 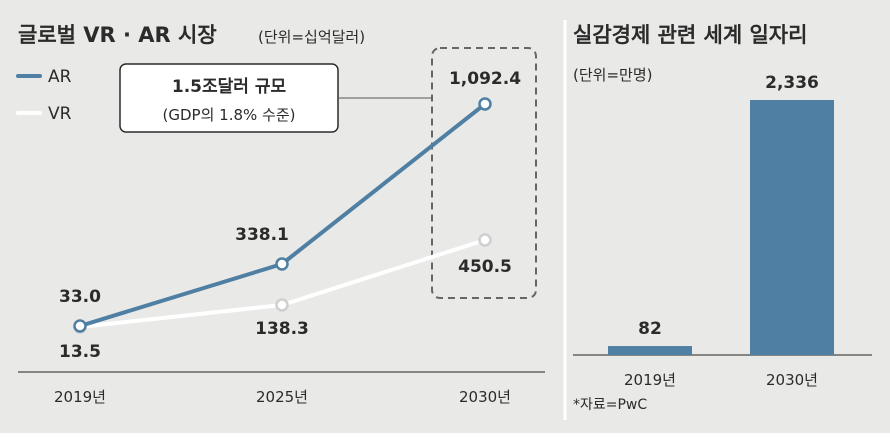 What do you see at coordinates (484, 173) in the screenshot?
I see `highlight-2030-box` at bounding box center [484, 173].